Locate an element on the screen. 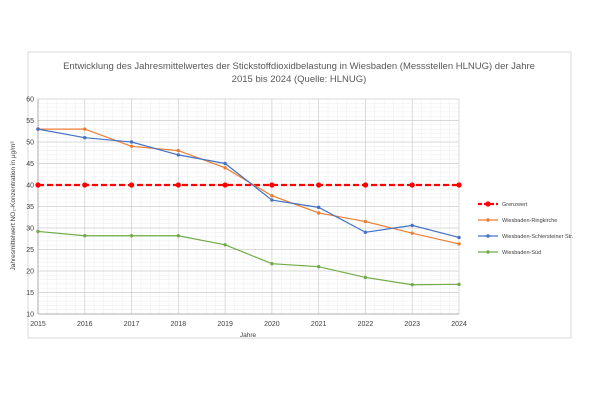 The height and width of the screenshot is (405, 600). y-tick-label: 35 is located at coordinates (30, 207).